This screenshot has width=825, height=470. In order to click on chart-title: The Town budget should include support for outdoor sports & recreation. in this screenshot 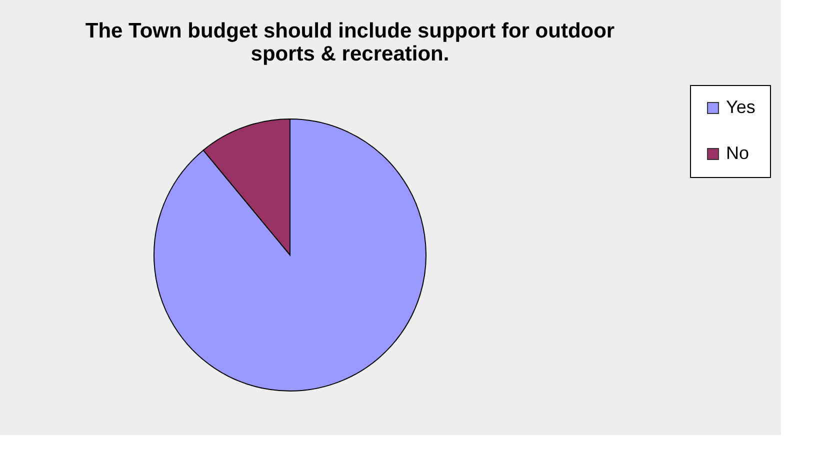, I will do `click(350, 43)`.